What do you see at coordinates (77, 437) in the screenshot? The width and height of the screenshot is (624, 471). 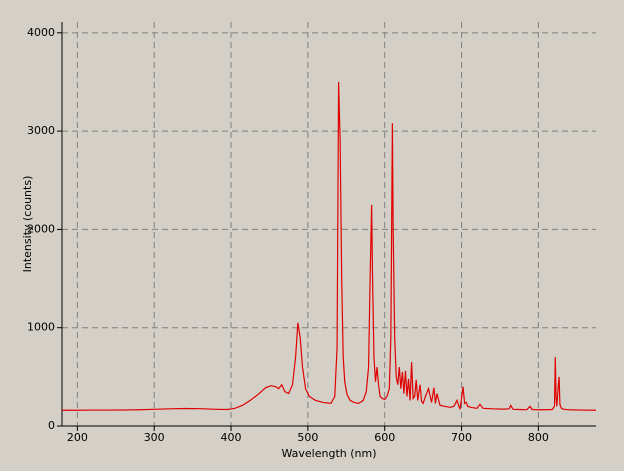 I see `x-tick-label: 200` at bounding box center [77, 437].